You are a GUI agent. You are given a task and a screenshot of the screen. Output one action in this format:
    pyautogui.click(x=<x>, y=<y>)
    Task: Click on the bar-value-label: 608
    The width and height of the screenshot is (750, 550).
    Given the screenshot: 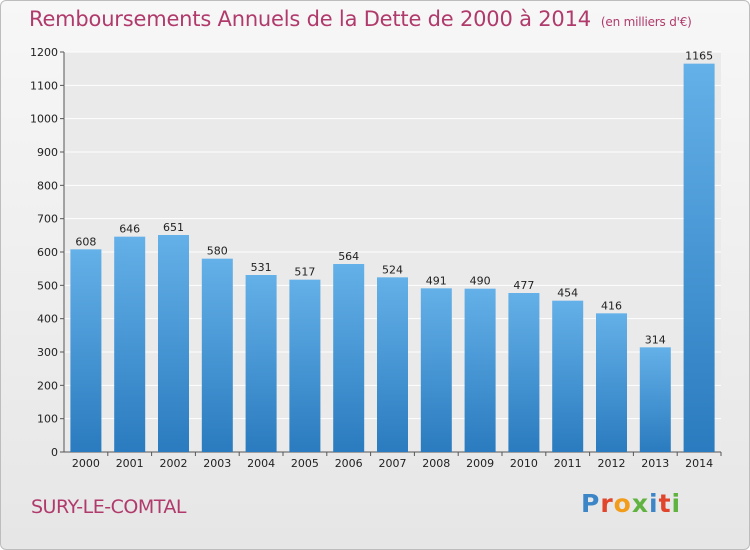 What is the action you would take?
    pyautogui.click(x=85, y=241)
    